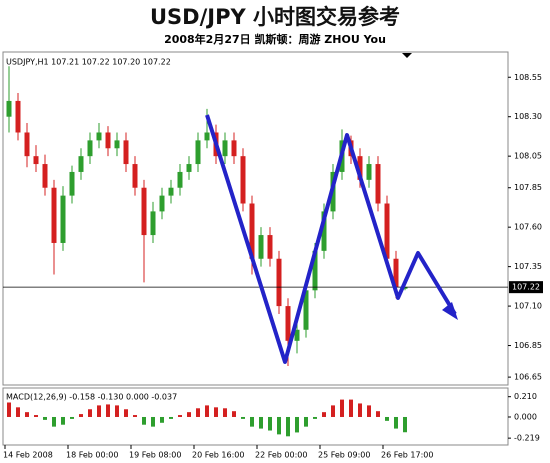  Describe the element at coordinates (528, 187) in the screenshot. I see `y-tick-label: 107.85` at that location.